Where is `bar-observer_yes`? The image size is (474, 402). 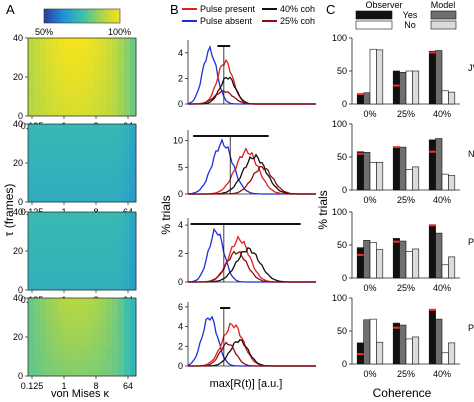 bar-observer_yes is located at coordinates (396, 258).